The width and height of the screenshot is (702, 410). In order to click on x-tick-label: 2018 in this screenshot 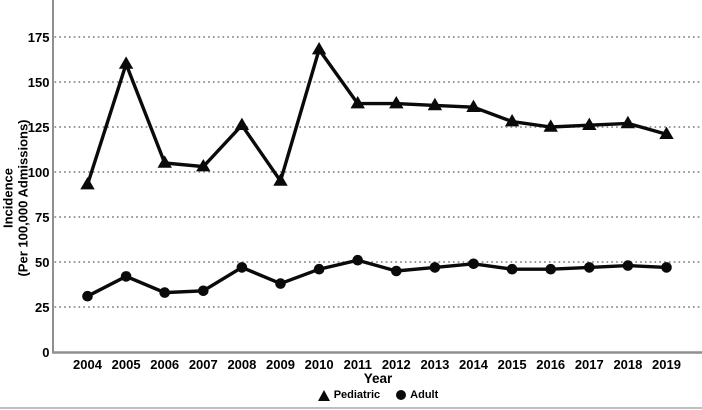, I will do `click(627, 364)`.